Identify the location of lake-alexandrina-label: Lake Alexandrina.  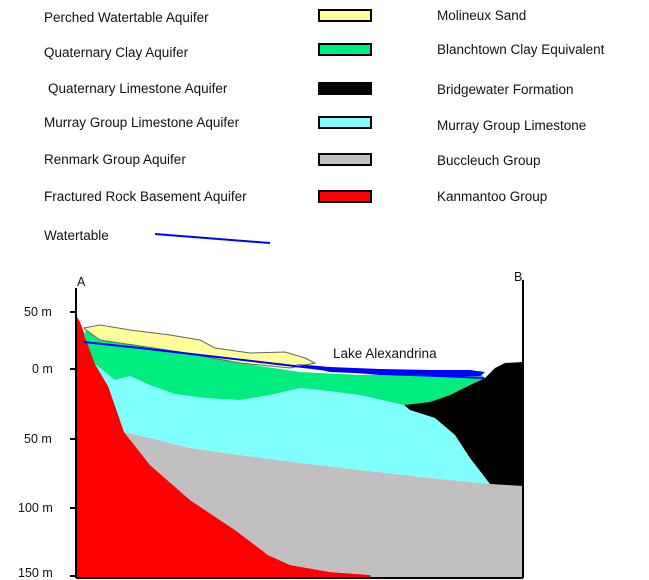
(385, 353).